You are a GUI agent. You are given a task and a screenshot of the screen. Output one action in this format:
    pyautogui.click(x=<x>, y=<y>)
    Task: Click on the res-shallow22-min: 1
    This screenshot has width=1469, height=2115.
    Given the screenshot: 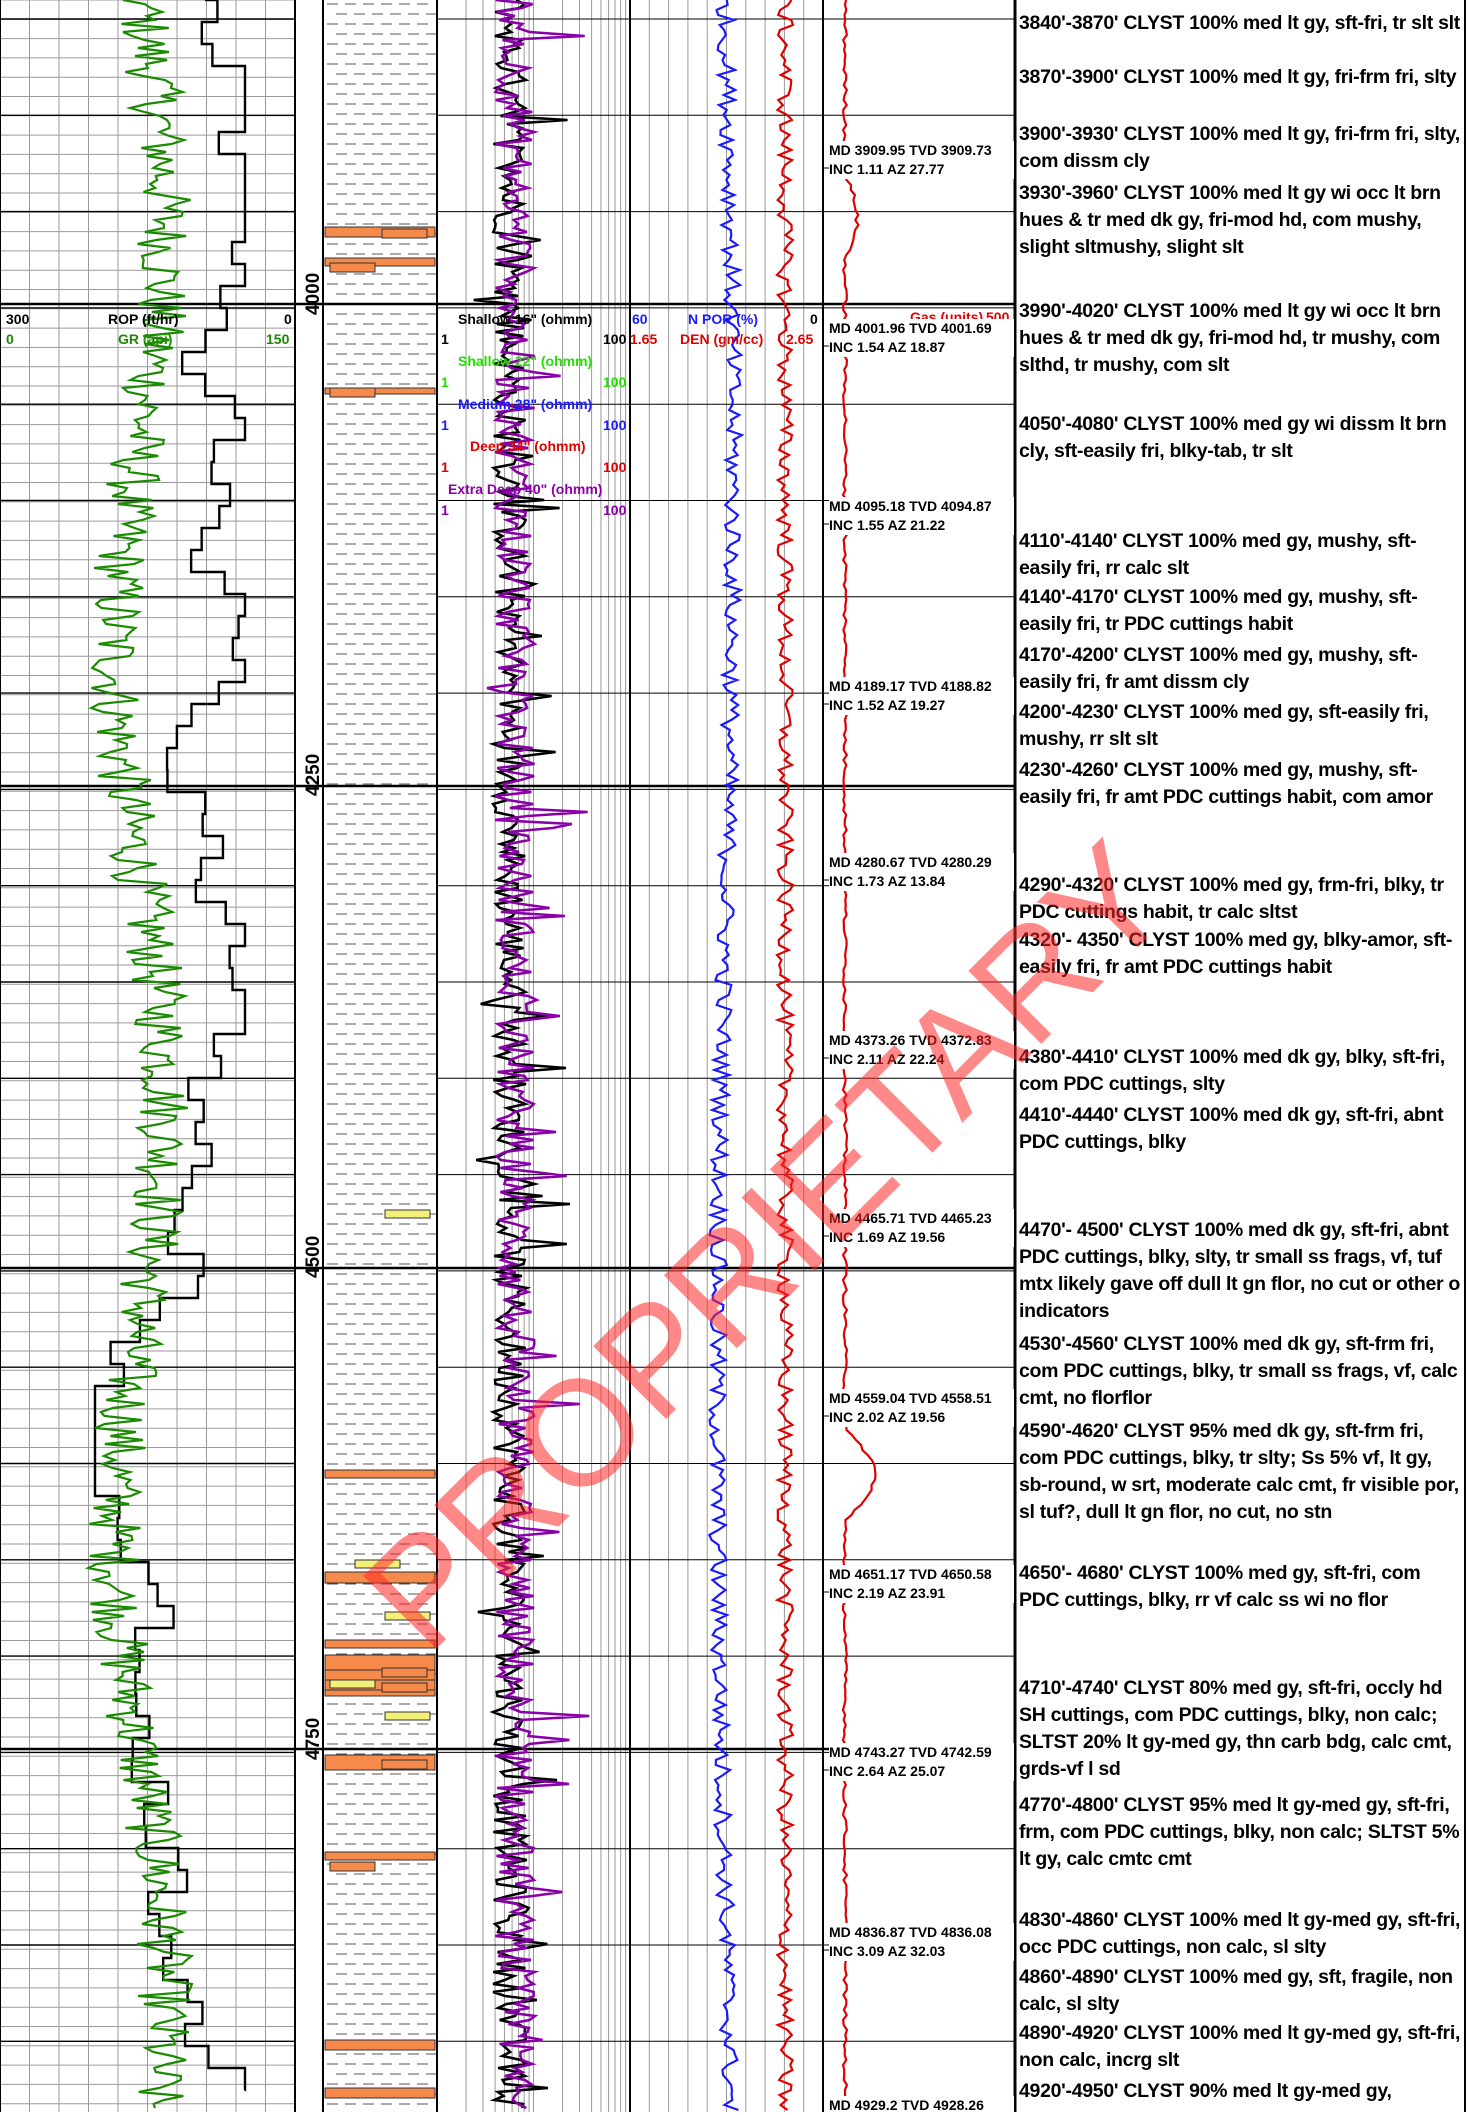 What is the action you would take?
    pyautogui.click(x=445, y=382)
    